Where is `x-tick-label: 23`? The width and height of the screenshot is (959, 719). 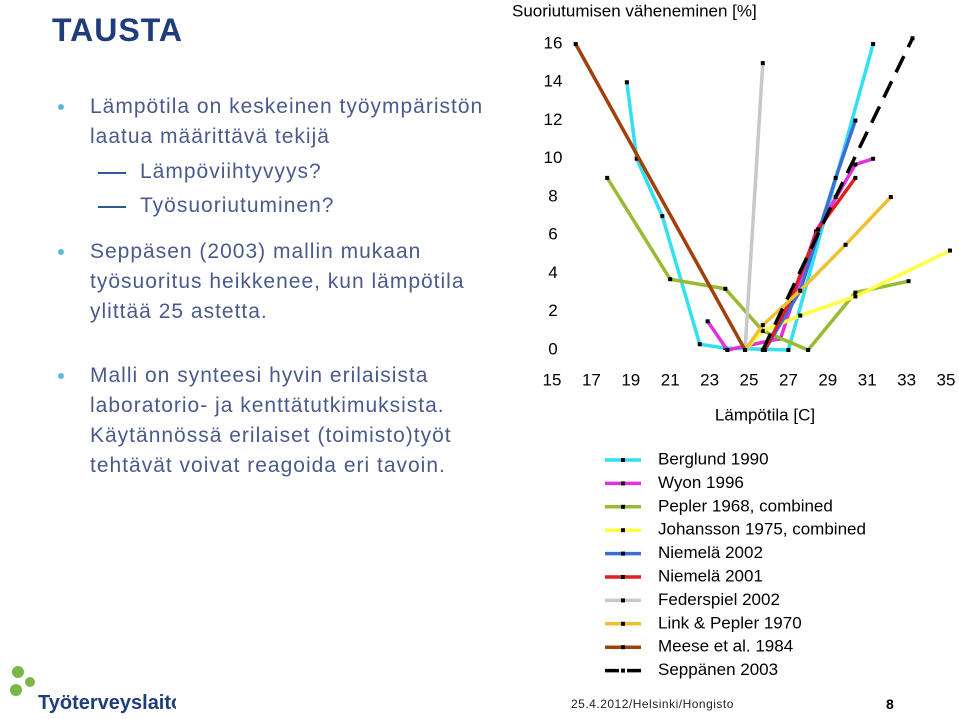 x-tick-label: 23 is located at coordinates (709, 379).